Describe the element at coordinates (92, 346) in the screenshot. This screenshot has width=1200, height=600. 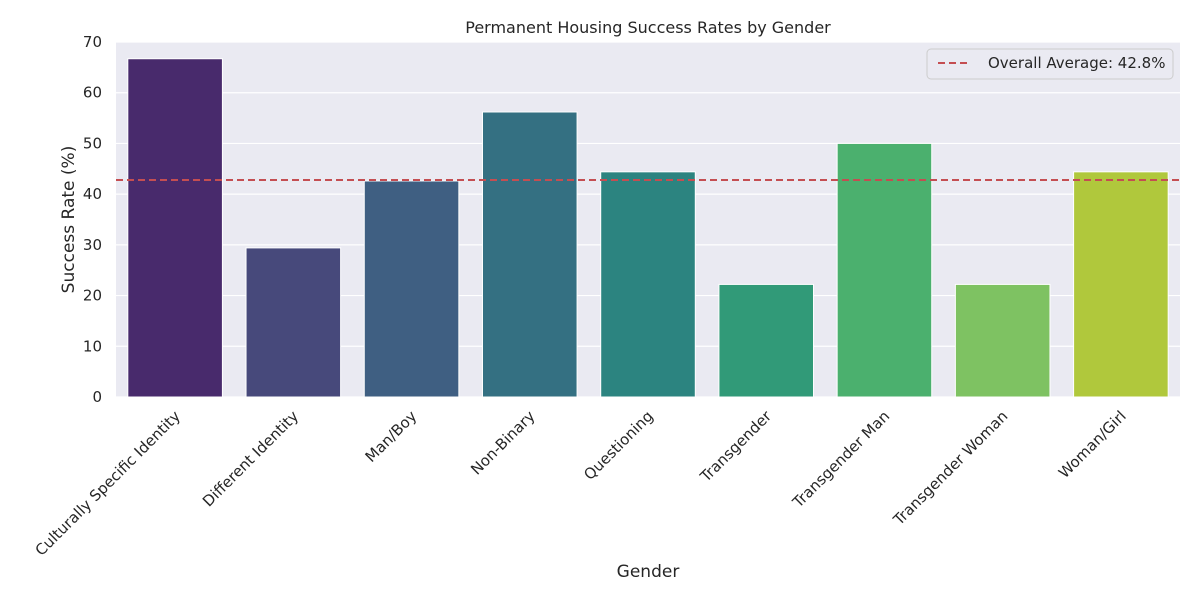
I see `y-tick-label: 10` at that location.